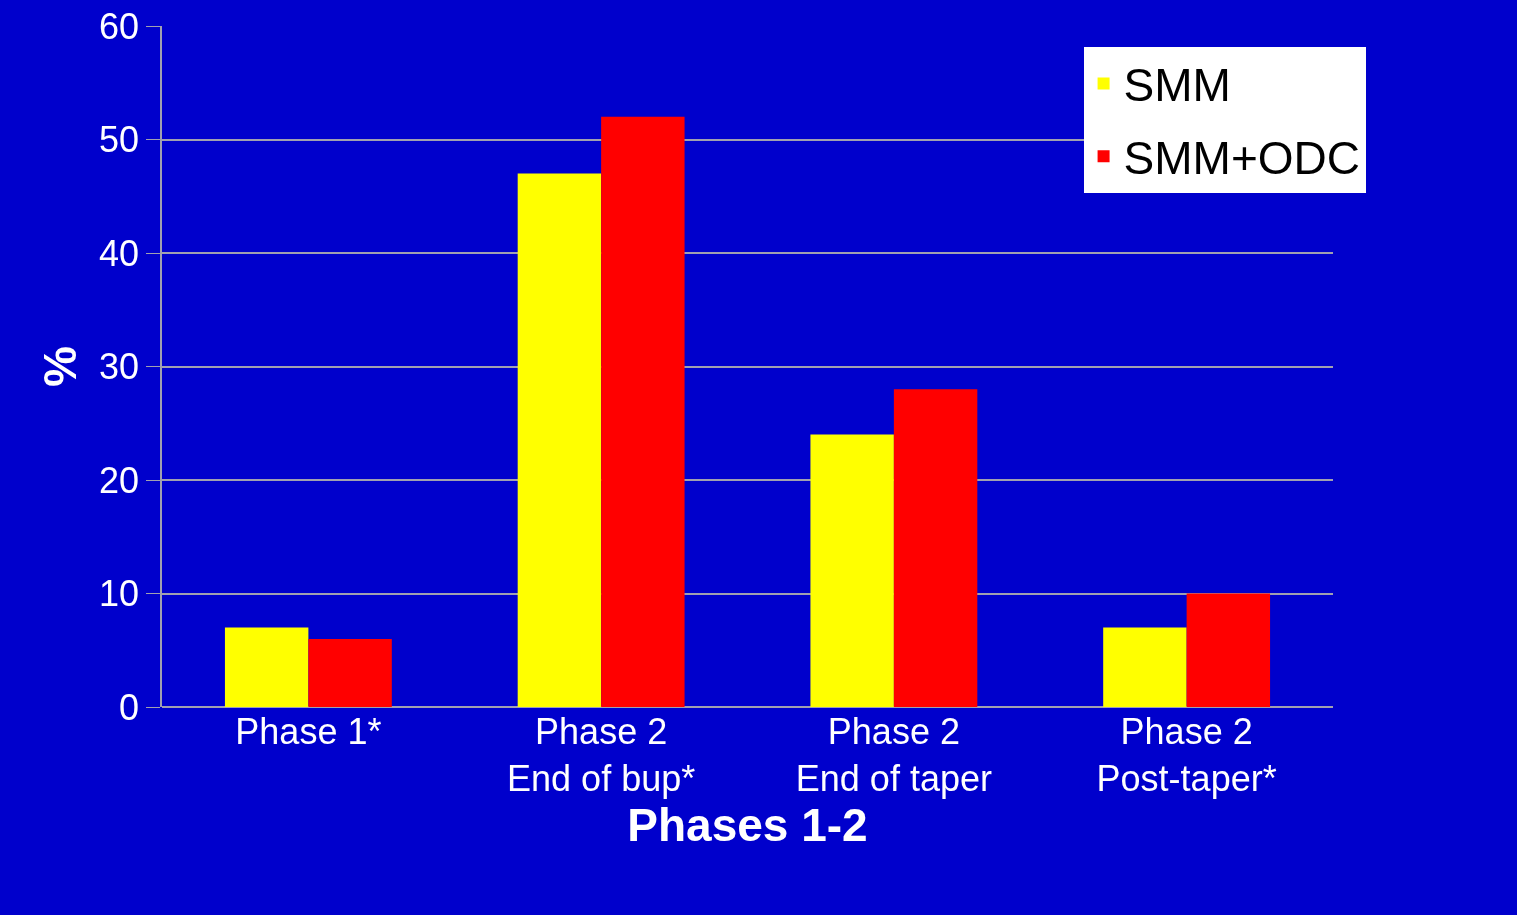 This screenshot has height=915, width=1517. What do you see at coordinates (119, 367) in the screenshot?
I see `y-tick-label: 30` at bounding box center [119, 367].